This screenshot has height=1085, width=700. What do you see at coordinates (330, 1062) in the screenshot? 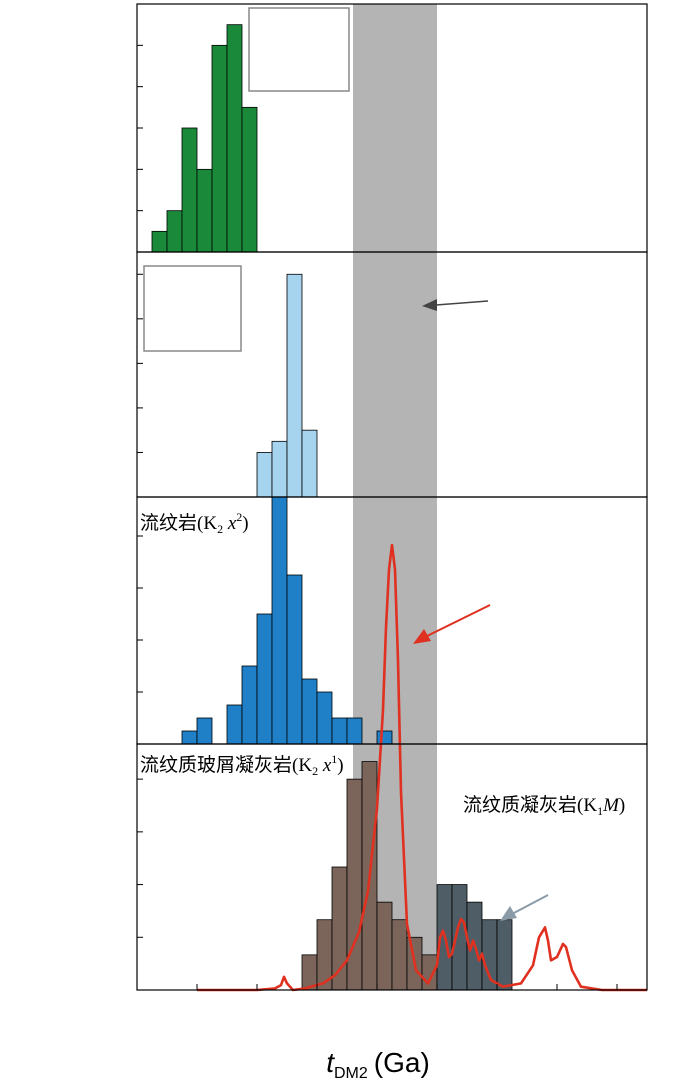
I see `x-axis-title-t: t` at bounding box center [330, 1062].